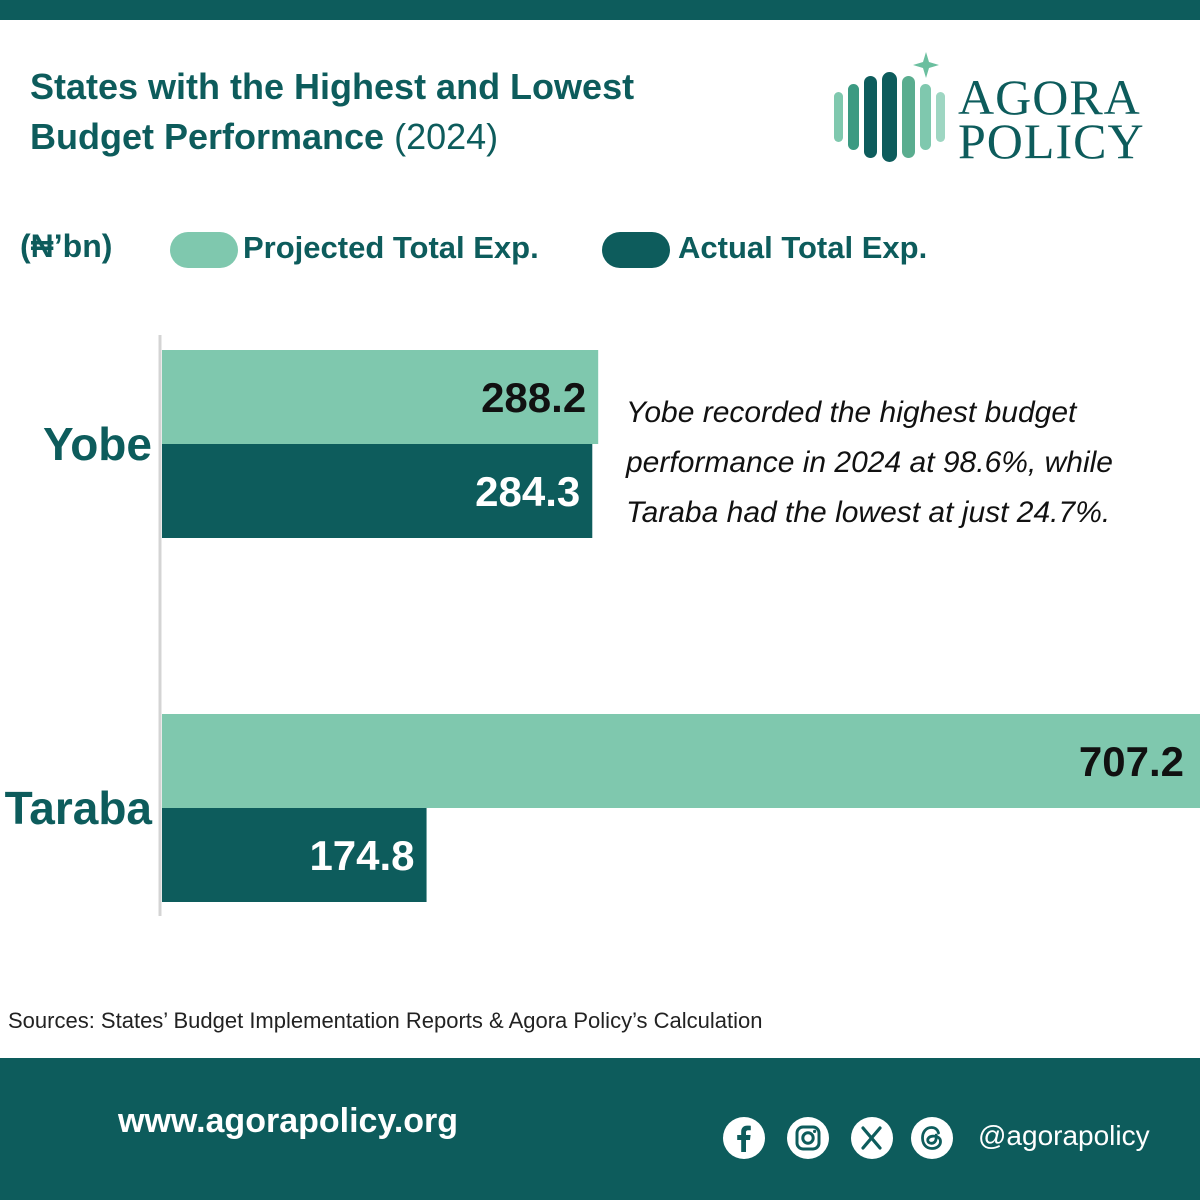 The height and width of the screenshot is (1200, 1200). I want to click on threads-icon, so click(932, 1138).